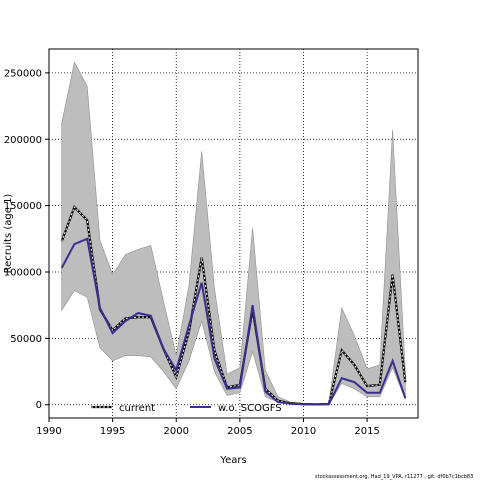 The image size is (480, 480). What do you see at coordinates (366, 431) in the screenshot?
I see `x-tick-label-2015: 2015` at bounding box center [366, 431].